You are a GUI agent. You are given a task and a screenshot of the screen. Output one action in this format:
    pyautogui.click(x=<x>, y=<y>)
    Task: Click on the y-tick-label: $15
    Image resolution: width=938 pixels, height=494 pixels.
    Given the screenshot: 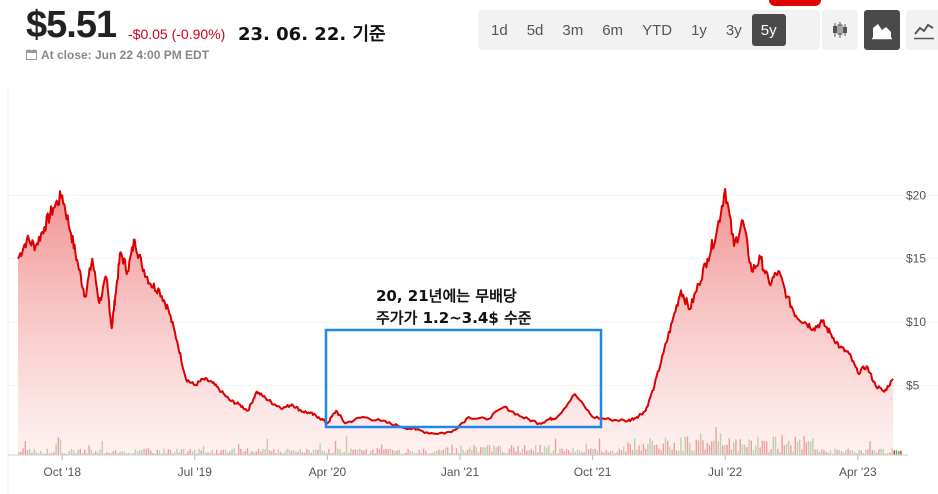 What is the action you would take?
    pyautogui.click(x=916, y=259)
    